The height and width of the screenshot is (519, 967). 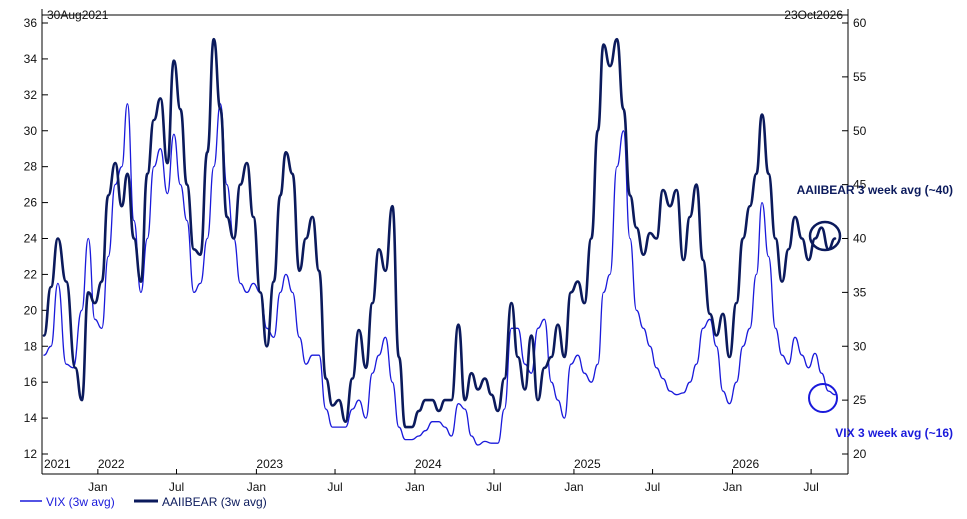 What do you see at coordinates (745, 464) in the screenshot?
I see `x-axis-year-label: 2026` at bounding box center [745, 464].